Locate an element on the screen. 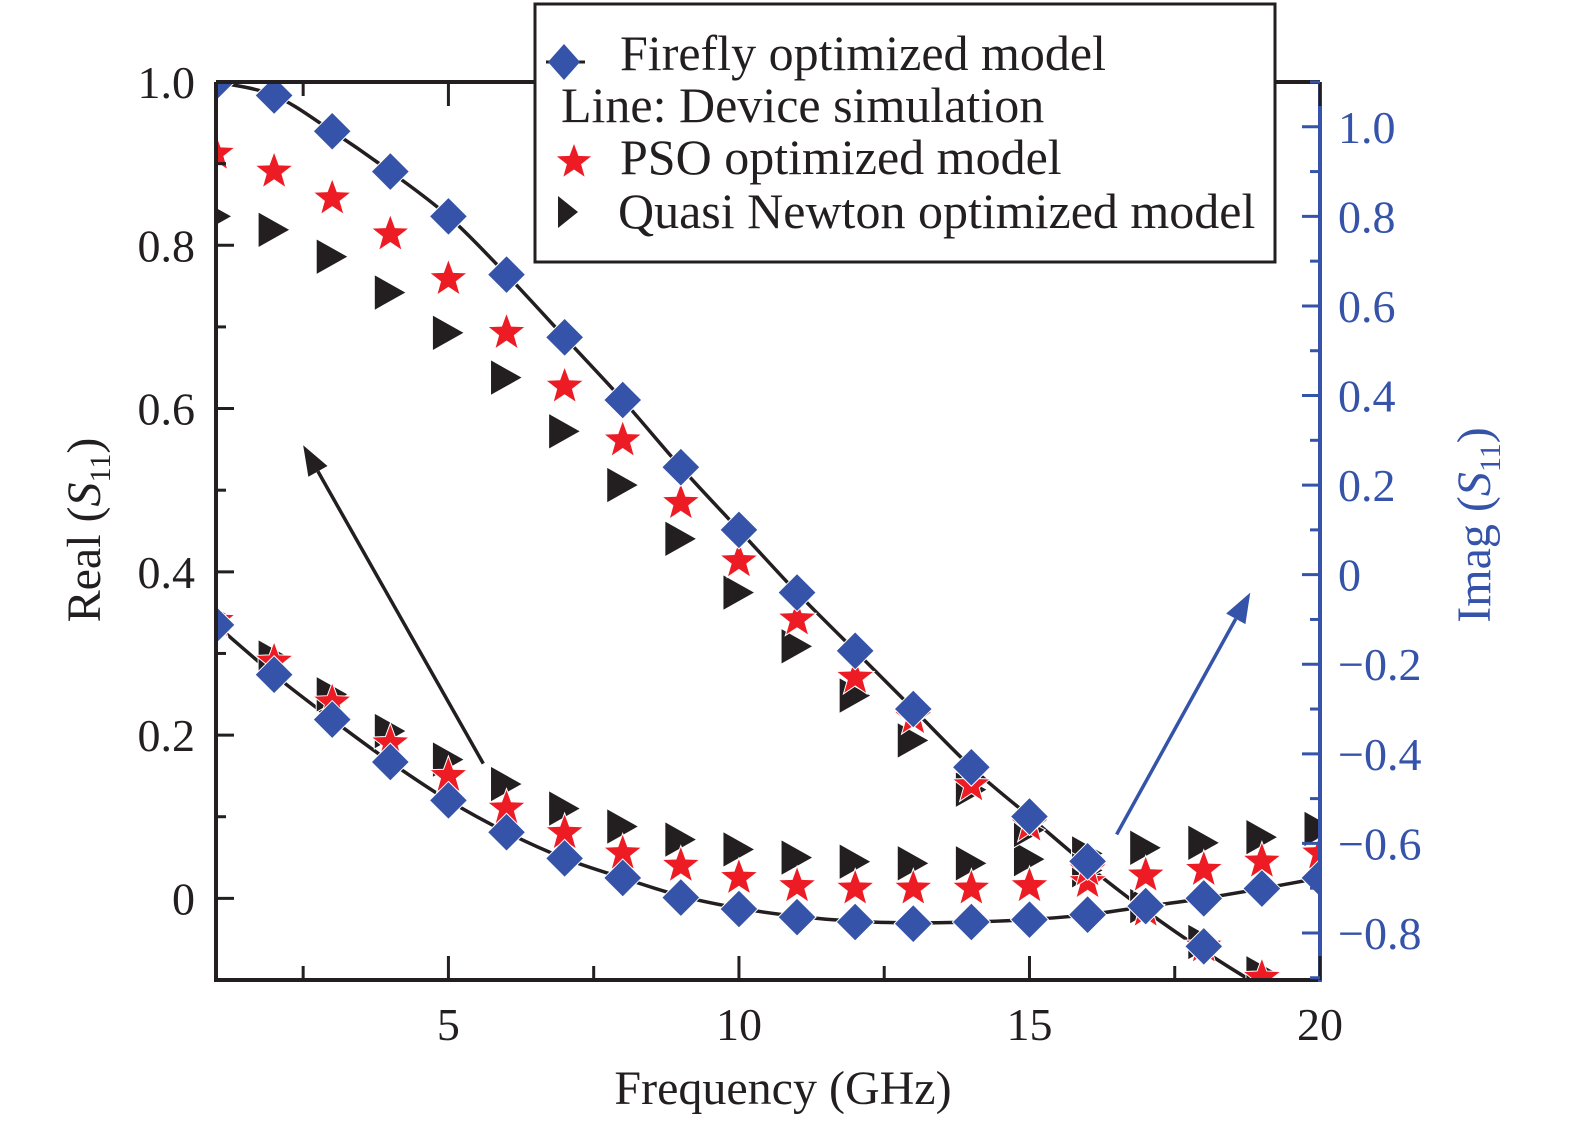 This screenshot has width=1575, height=1128. legend-item-pso: PSO optimized model is located at coordinates (809, 157).